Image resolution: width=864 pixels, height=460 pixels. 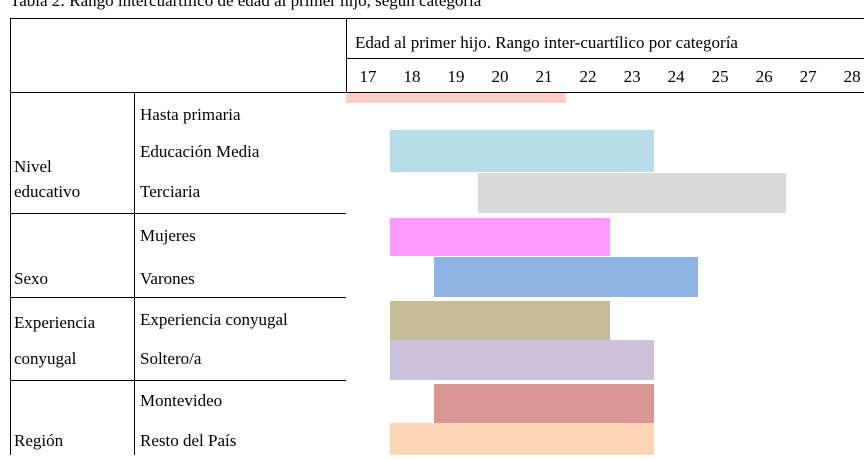 What do you see at coordinates (170, 191) in the screenshot?
I see `row-label: Terciaria` at bounding box center [170, 191].